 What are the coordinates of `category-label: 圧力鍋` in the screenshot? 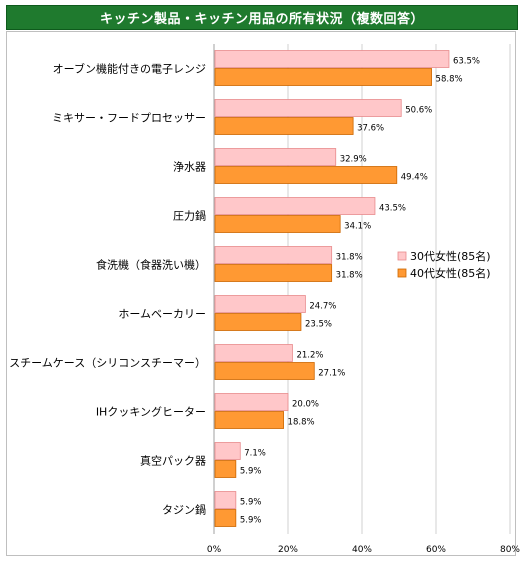 It's located at (189, 216).